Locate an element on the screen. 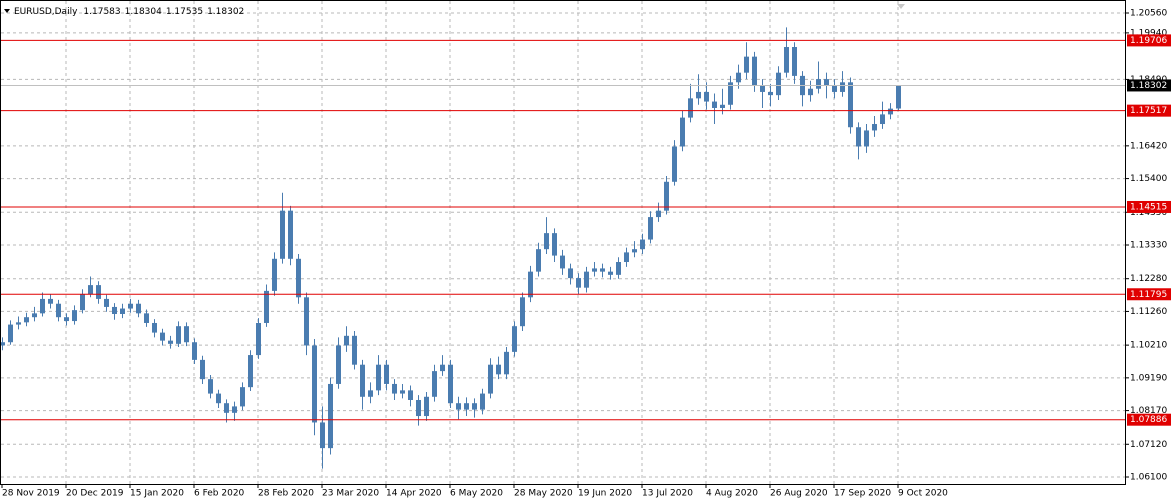  level-label: 1.07886 is located at coordinates (1148, 420).